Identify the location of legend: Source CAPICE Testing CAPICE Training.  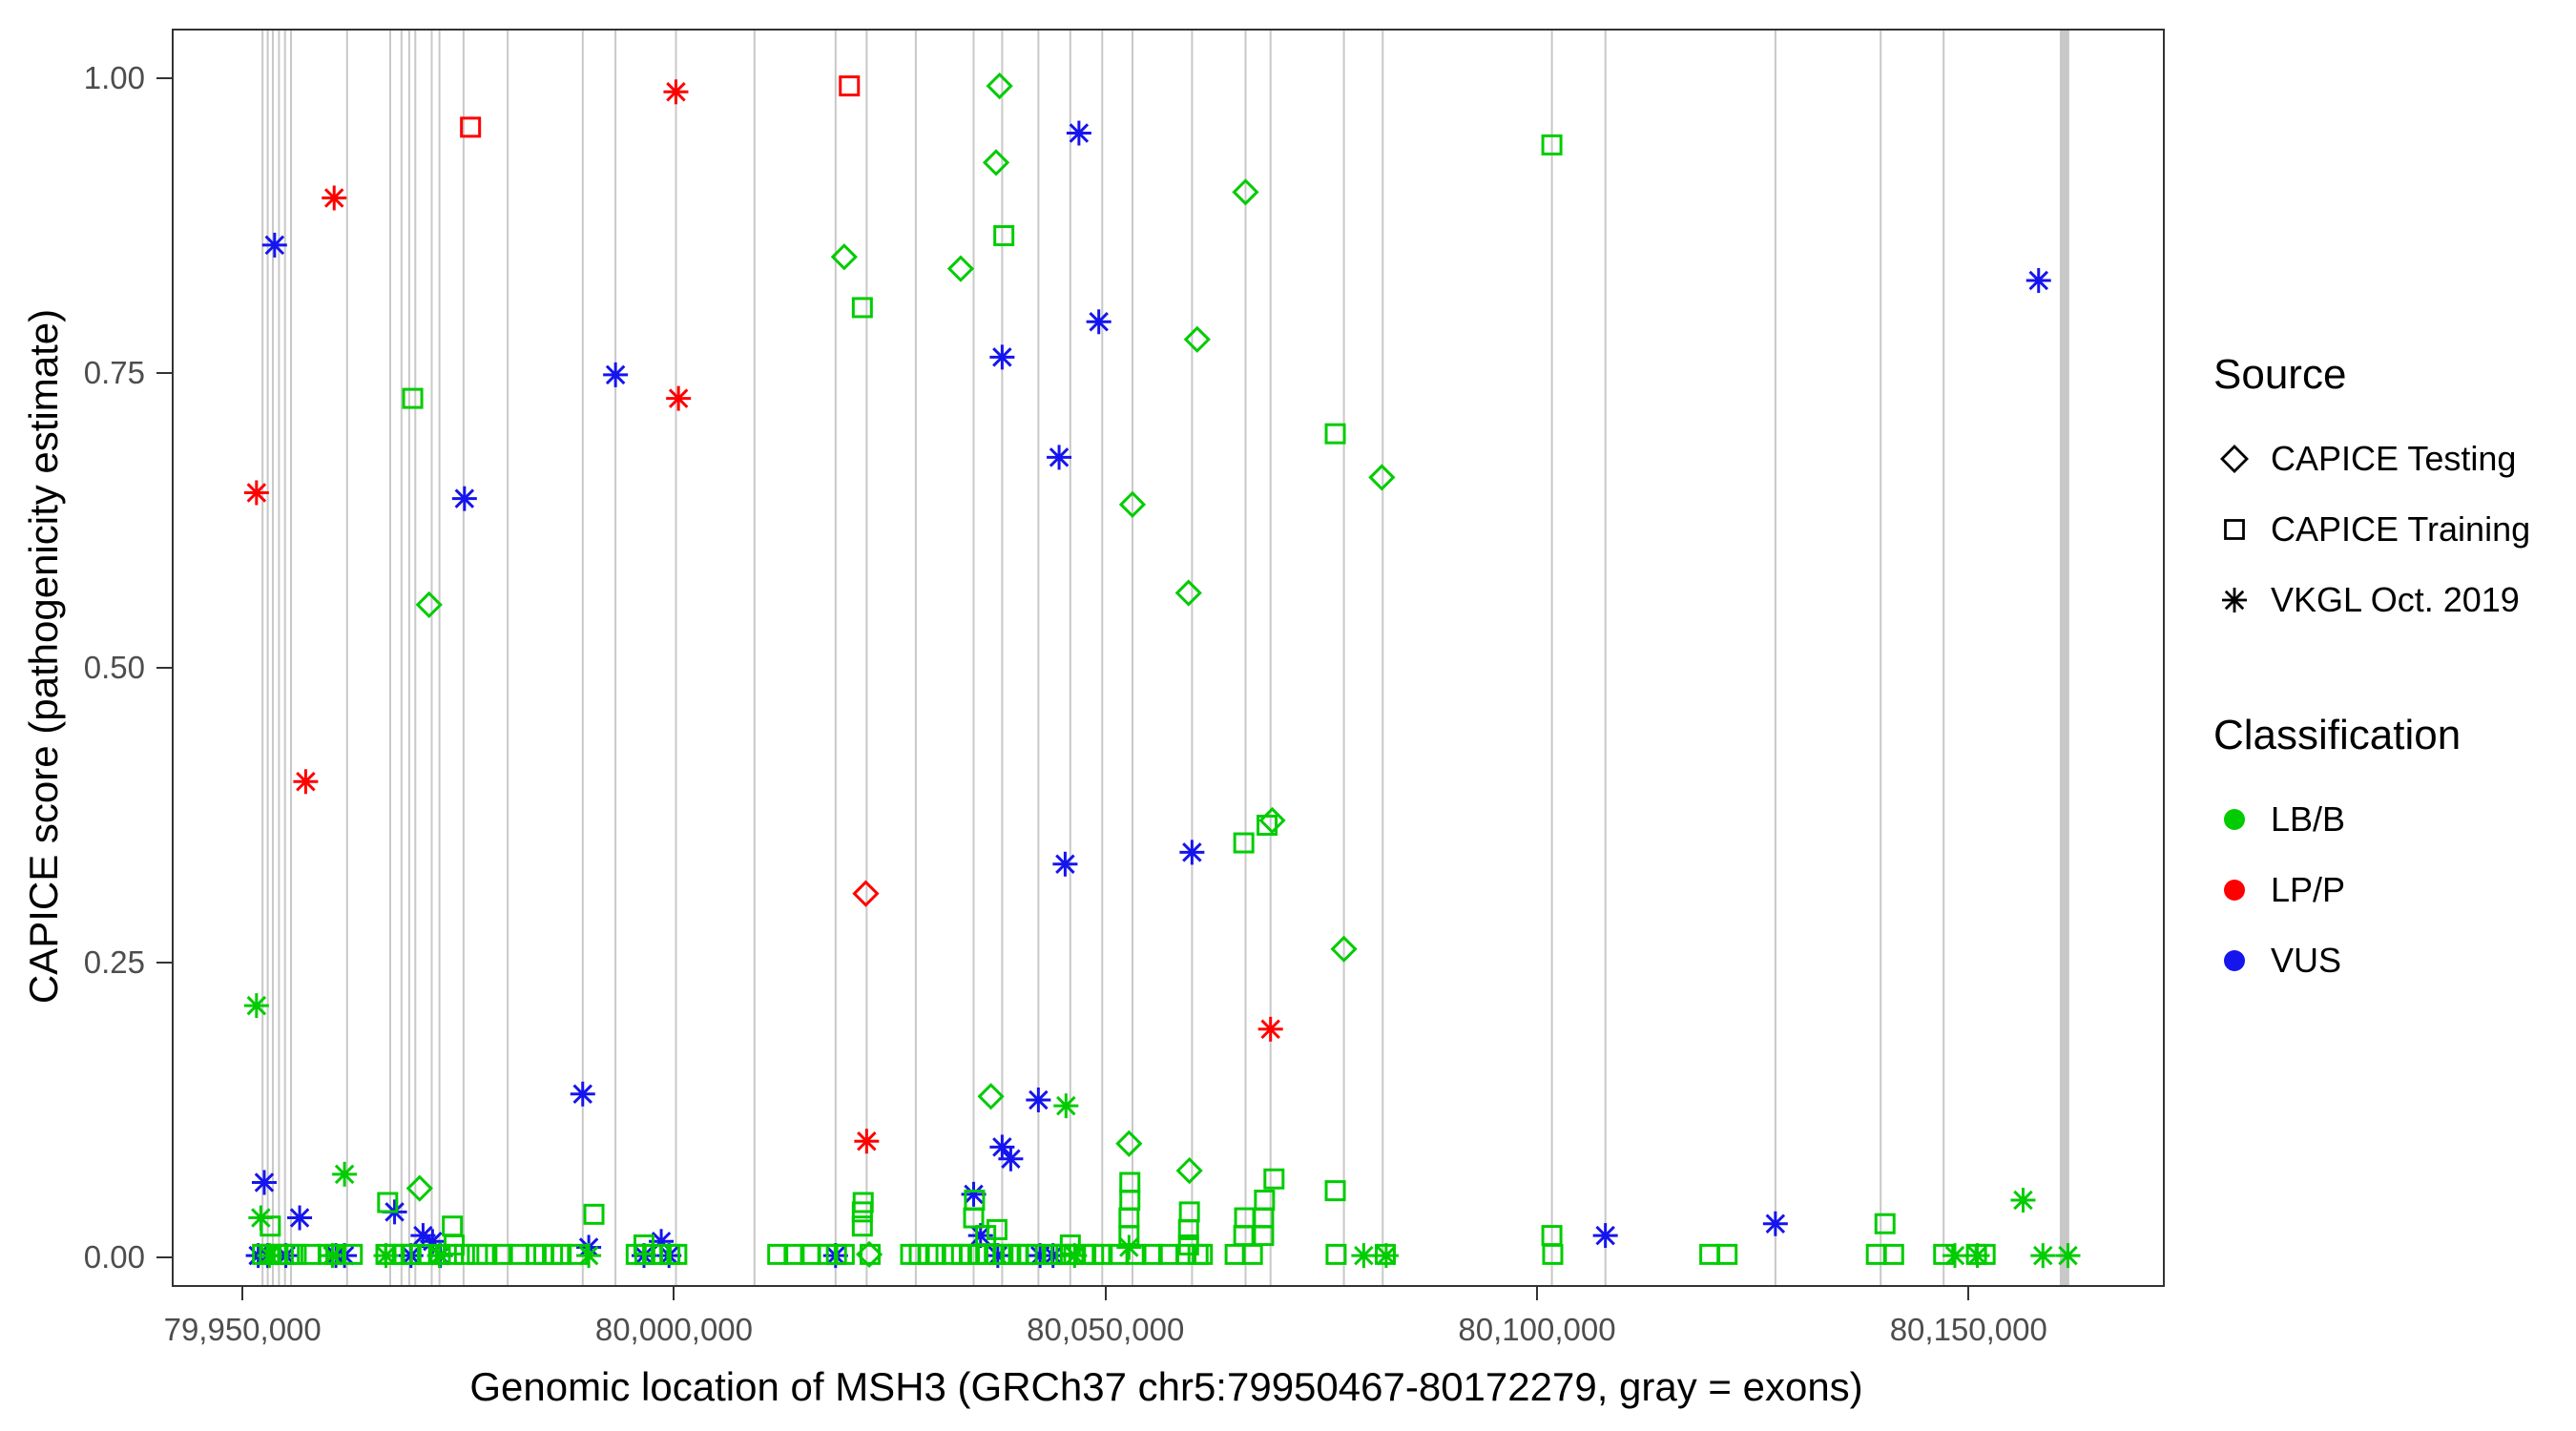
(2371, 673).